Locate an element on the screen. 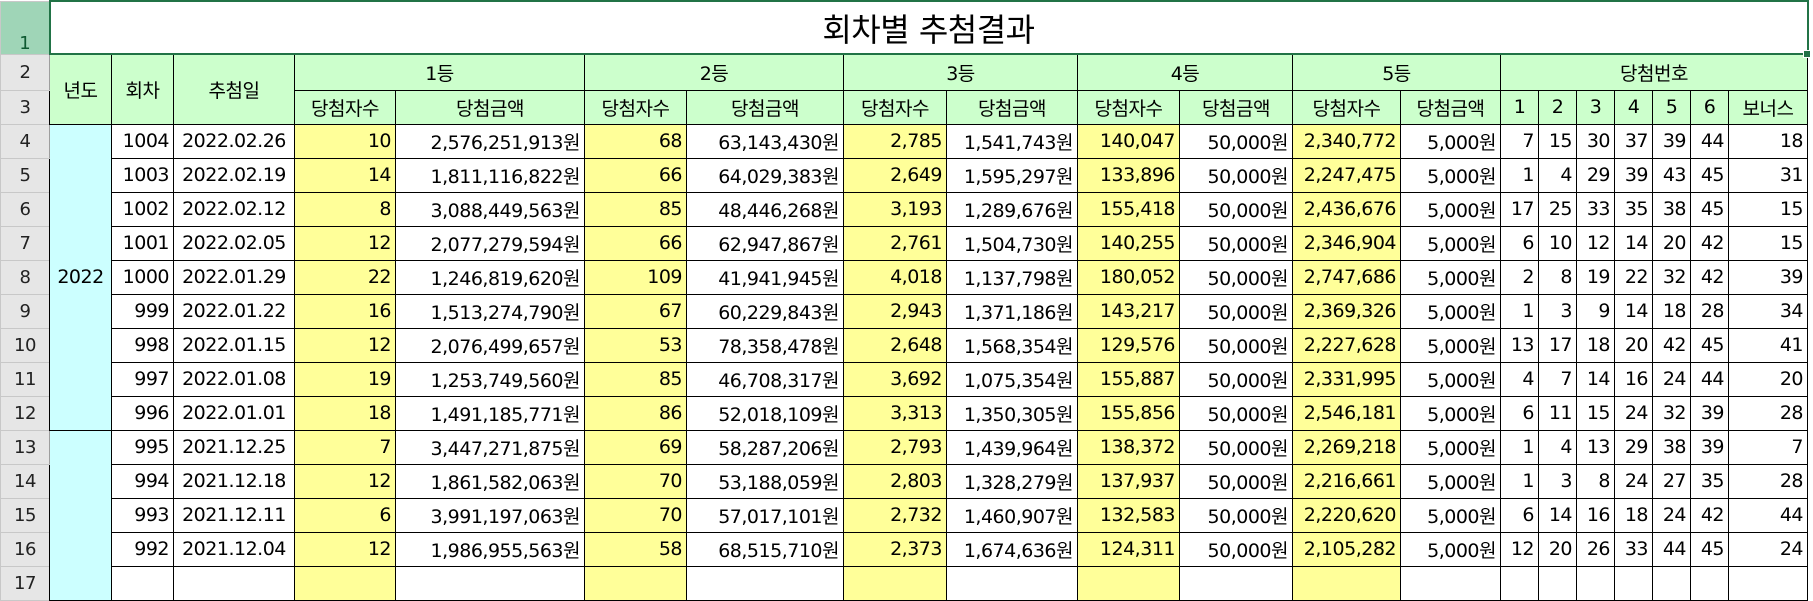 This screenshot has width=1813, height=601. winning-number-cell: 8 is located at coordinates (1557, 277).